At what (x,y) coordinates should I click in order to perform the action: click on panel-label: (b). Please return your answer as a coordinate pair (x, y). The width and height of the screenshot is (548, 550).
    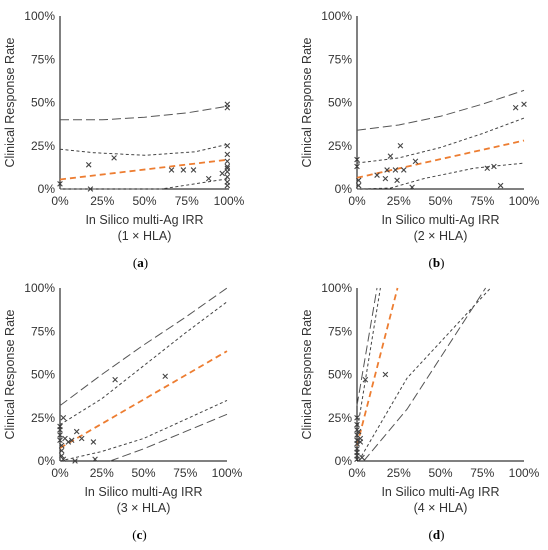
    Looking at the image, I should click on (437, 262).